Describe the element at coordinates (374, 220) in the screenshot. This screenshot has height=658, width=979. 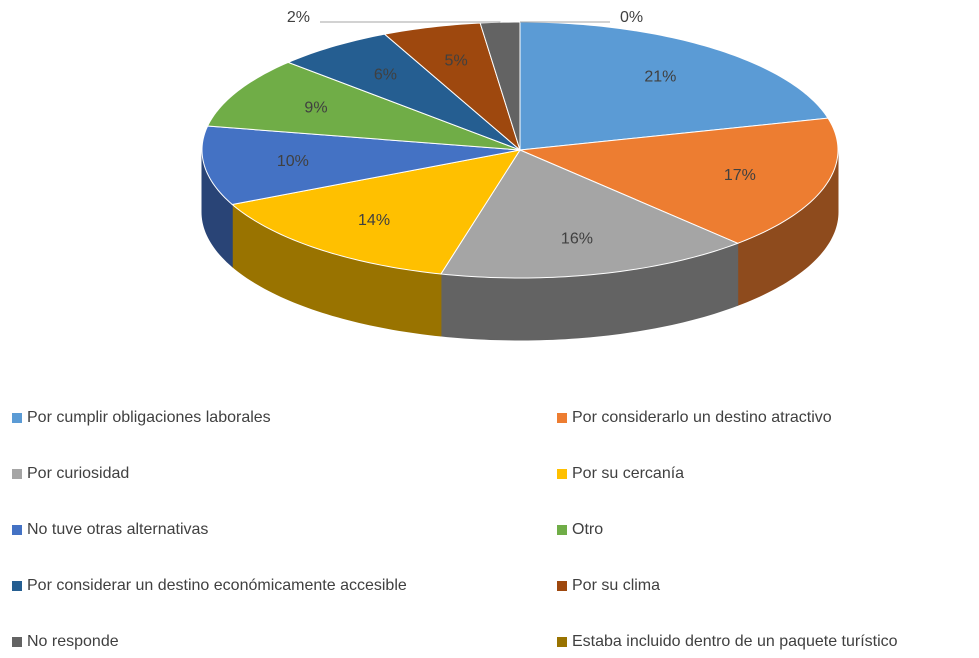
I see `data-label: 14%` at that location.